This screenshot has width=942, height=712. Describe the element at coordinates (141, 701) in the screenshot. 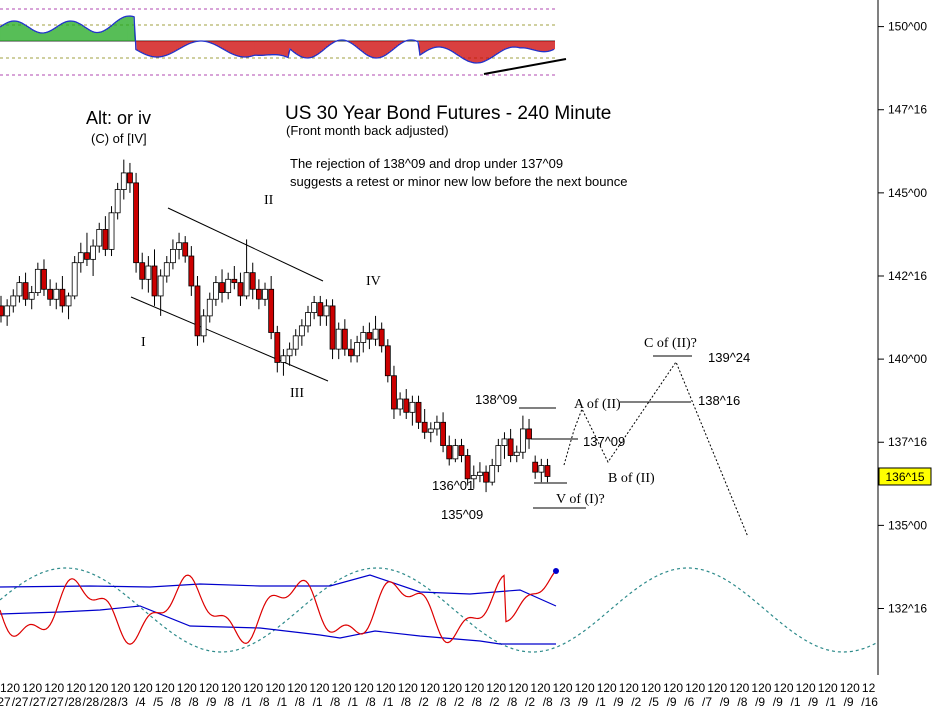

I see `date-tick-label: /4` at that location.